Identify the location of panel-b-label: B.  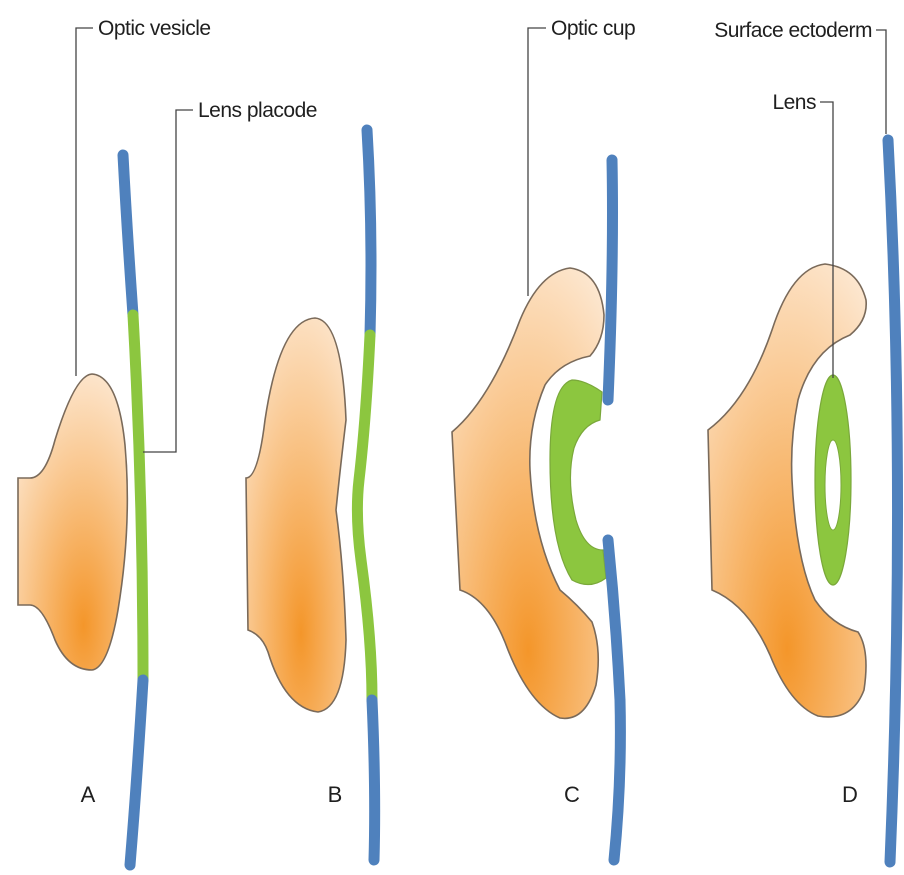
(335, 794).